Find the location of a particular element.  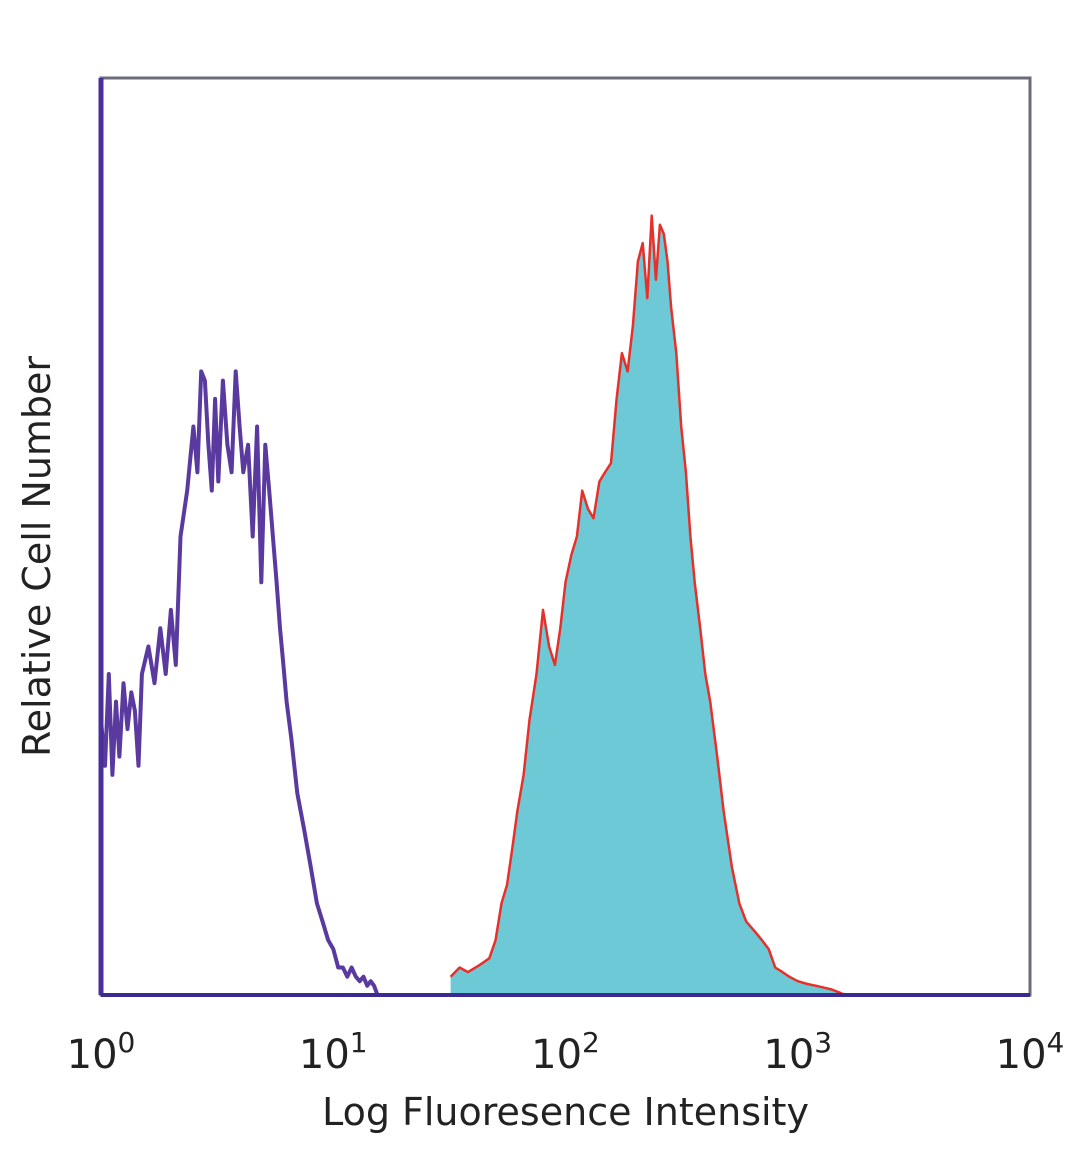

y-axis-title: Relative Cell Number is located at coordinates (37, 556).